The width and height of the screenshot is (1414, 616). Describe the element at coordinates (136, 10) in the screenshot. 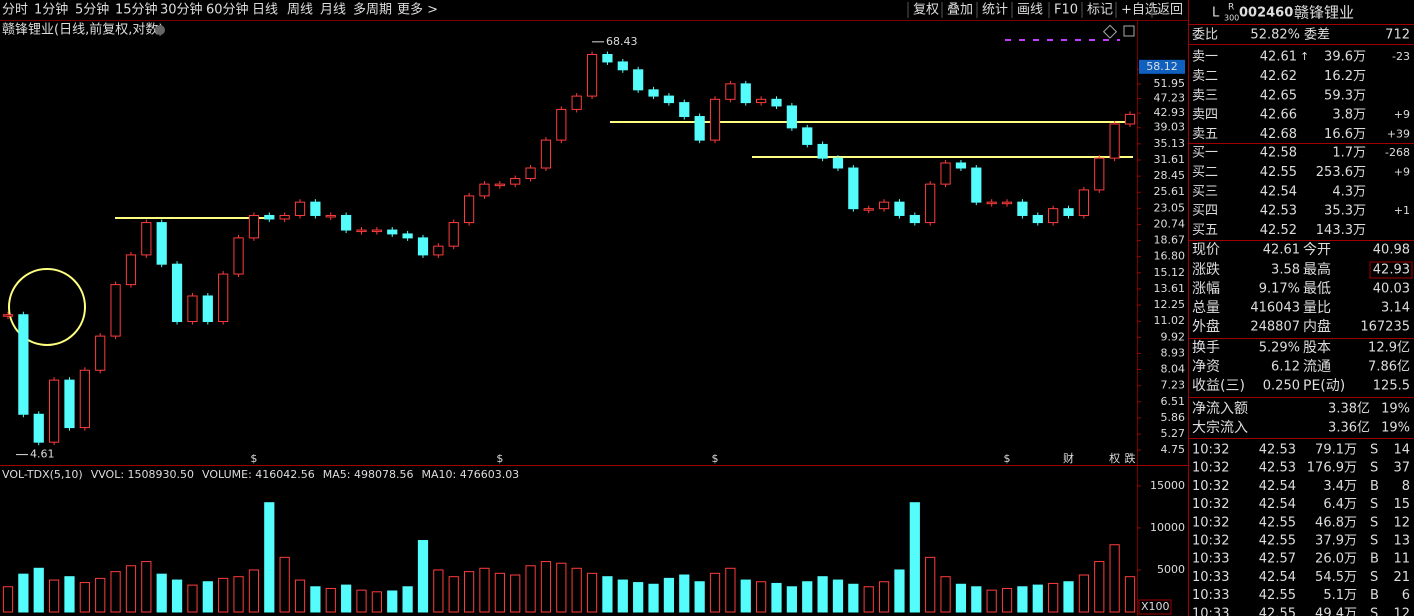

I see `period-tab: 15分钟` at that location.